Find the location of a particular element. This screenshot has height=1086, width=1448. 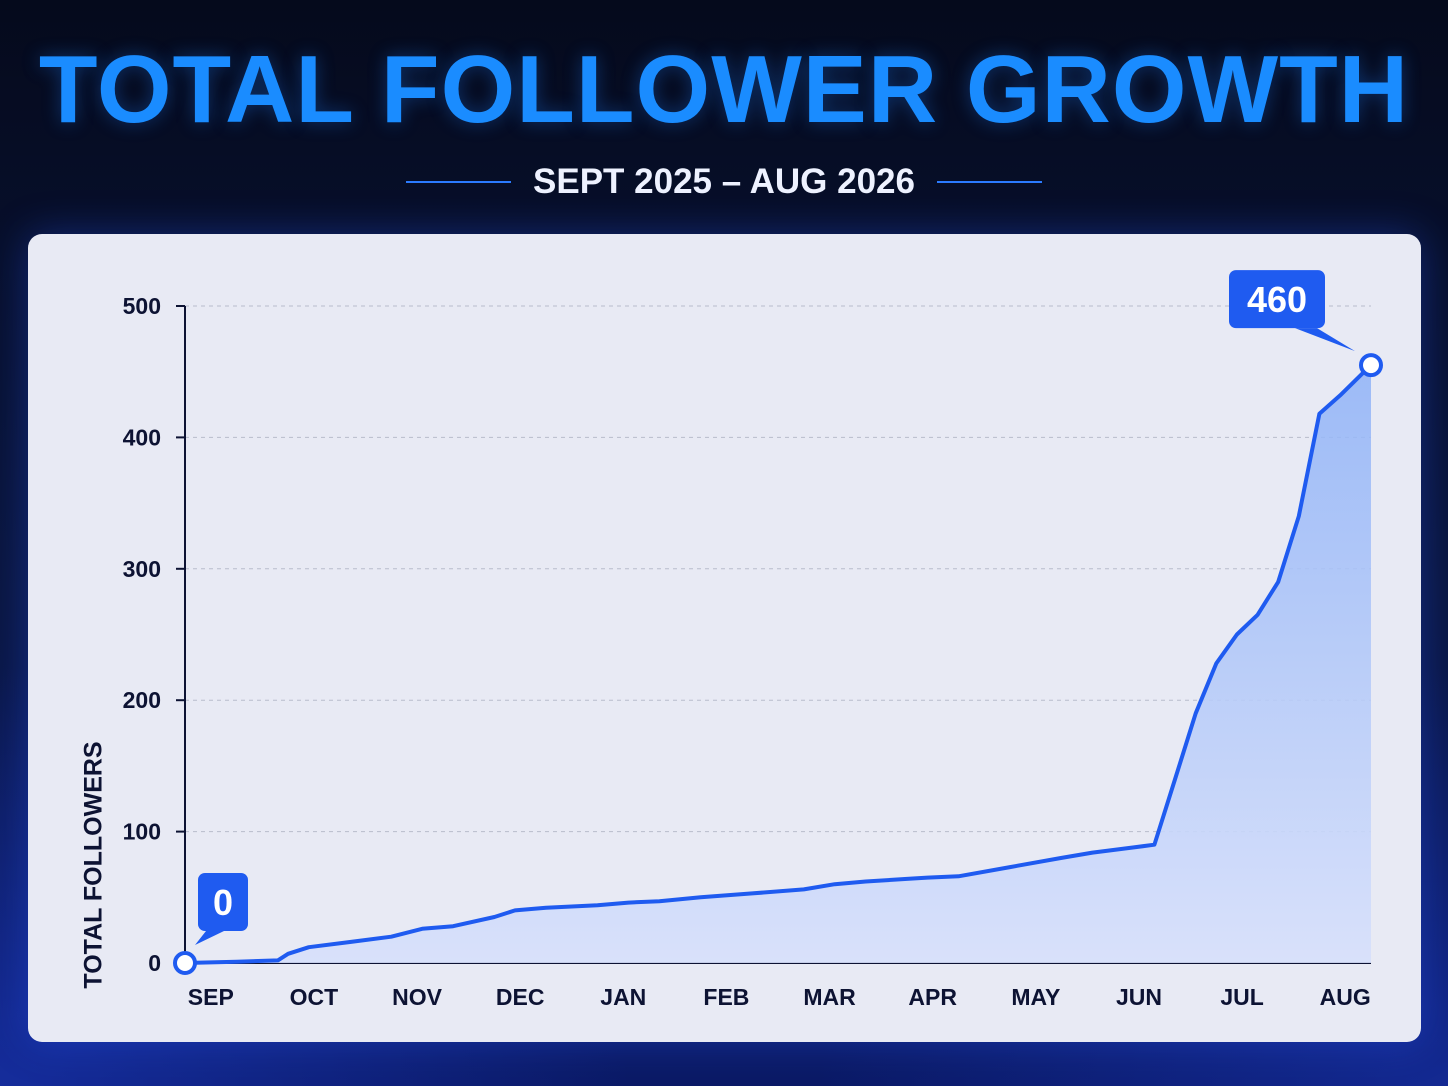

y-tick-label-400: 400 is located at coordinates (142, 437).